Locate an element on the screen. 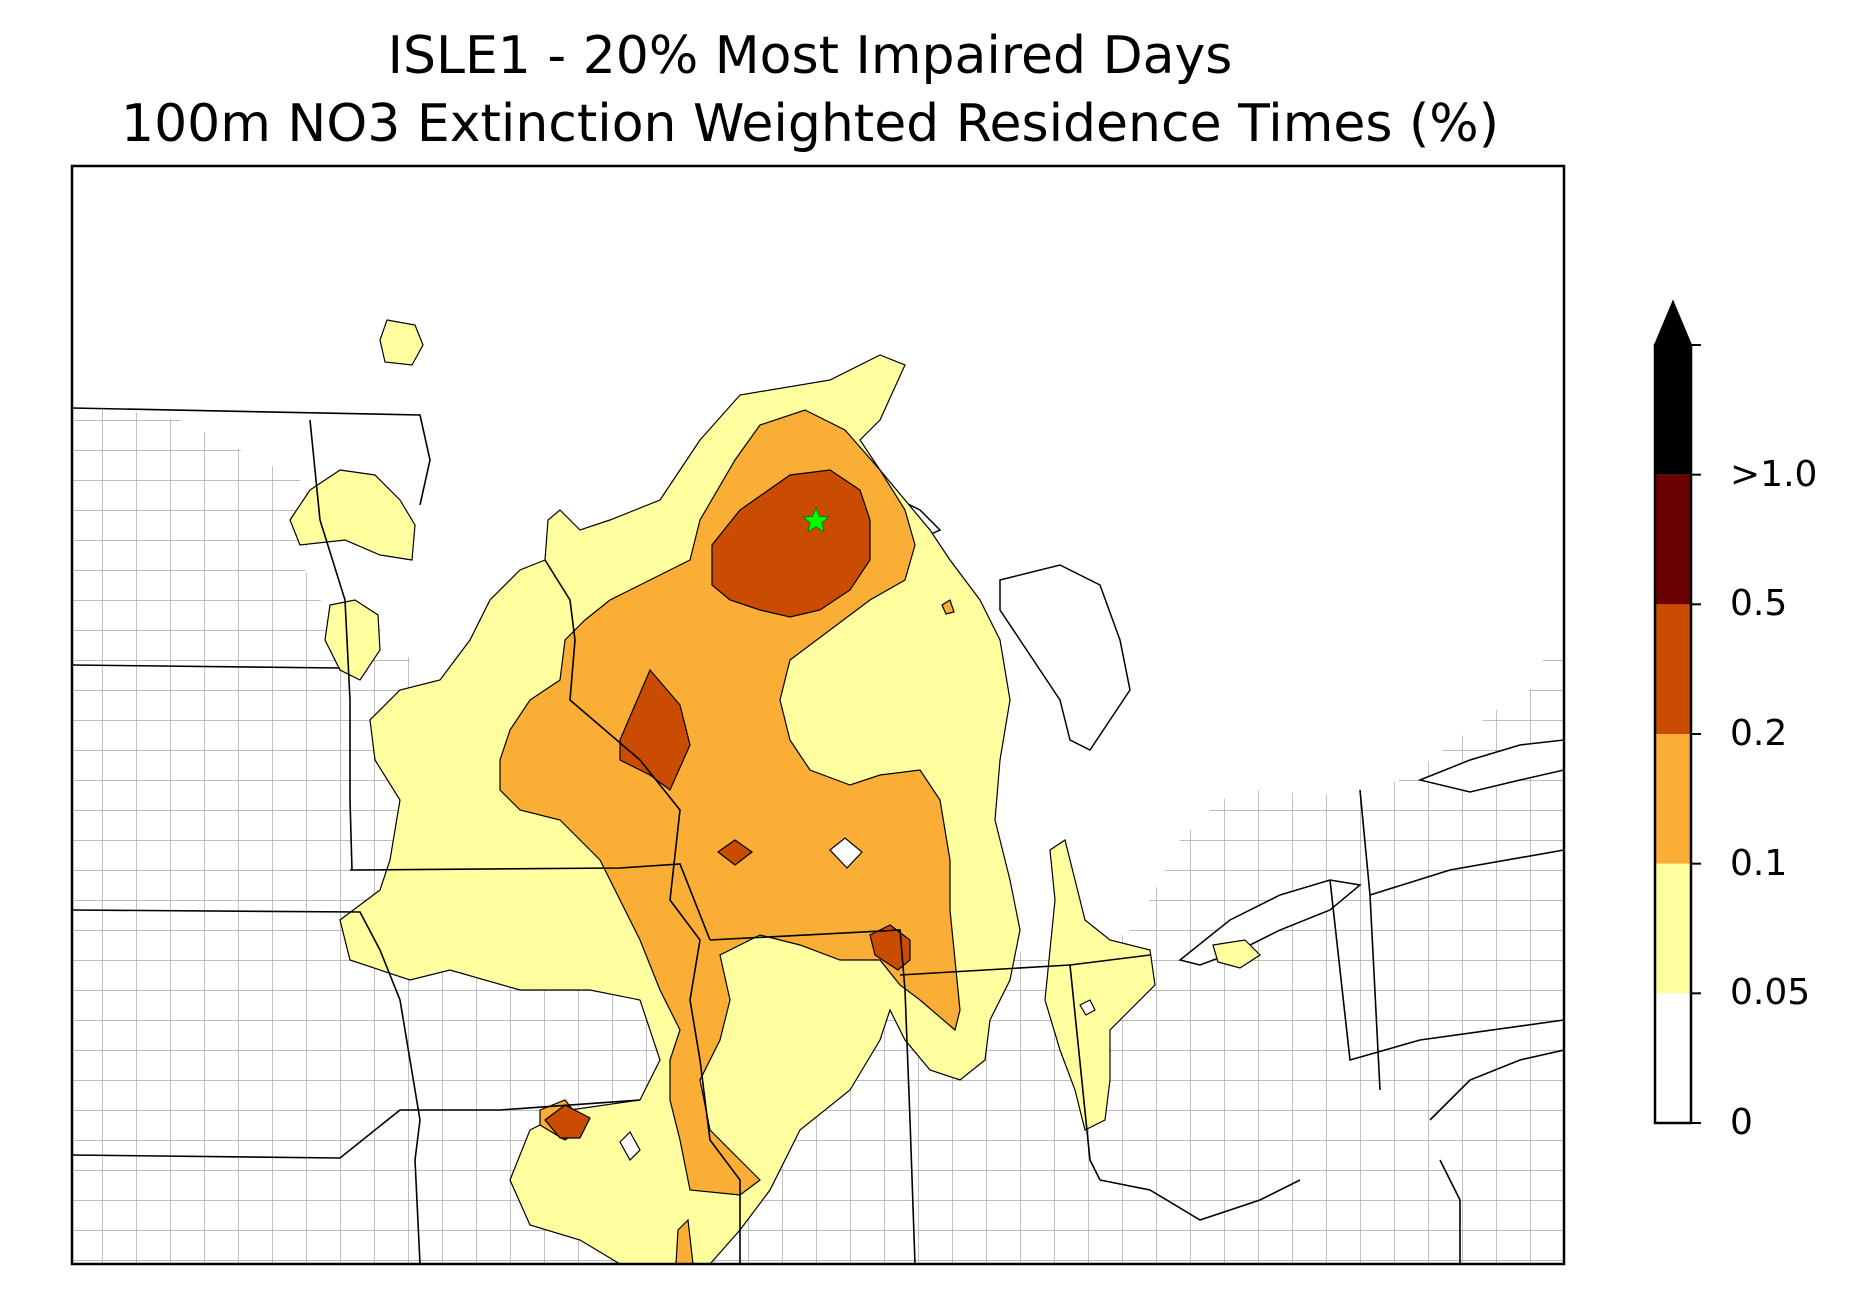 The height and width of the screenshot is (1294, 1852). colorbar-segments is located at coordinates (1673, 734).